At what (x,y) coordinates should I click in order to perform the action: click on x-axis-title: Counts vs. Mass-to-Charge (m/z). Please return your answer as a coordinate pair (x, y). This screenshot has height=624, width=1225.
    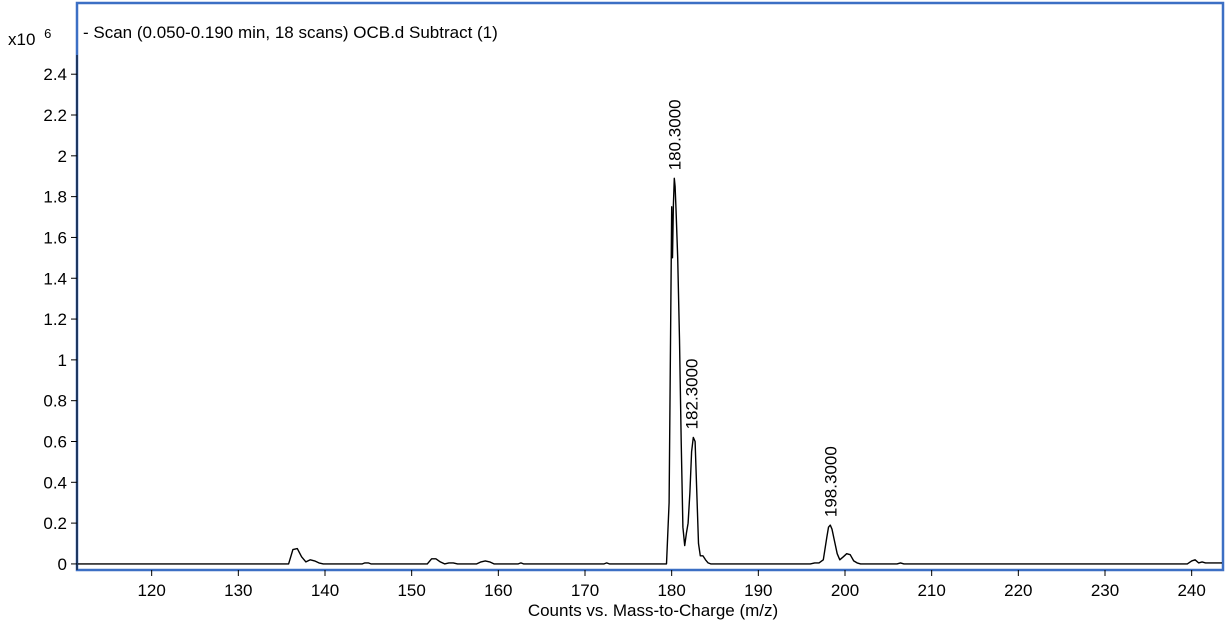
    Looking at the image, I should click on (653, 610).